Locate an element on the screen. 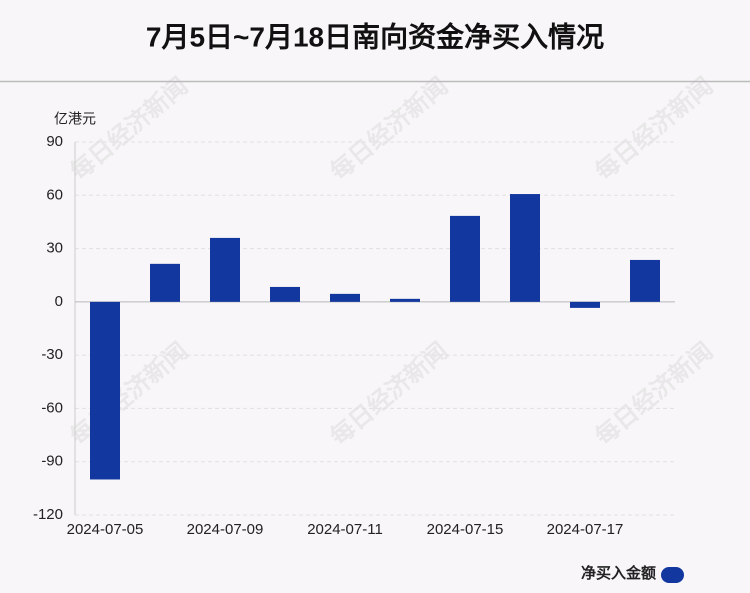 Image resolution: width=750 pixels, height=593 pixels. y-tick-label: 30 is located at coordinates (54, 248).